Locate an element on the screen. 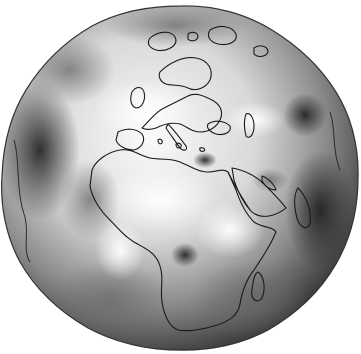  caspian-coastline is located at coordinates (249, 125).